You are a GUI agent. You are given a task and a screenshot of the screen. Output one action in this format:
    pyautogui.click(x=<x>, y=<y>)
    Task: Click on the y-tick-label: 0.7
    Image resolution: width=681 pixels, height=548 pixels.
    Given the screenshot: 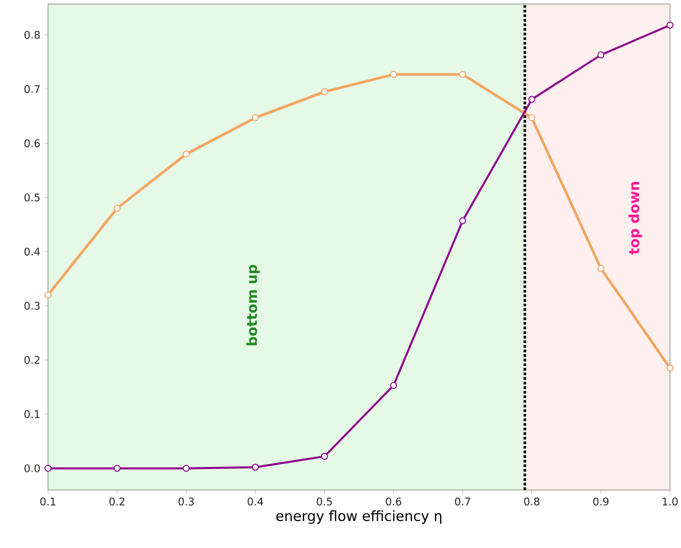 What is the action you would take?
    pyautogui.click(x=32, y=89)
    